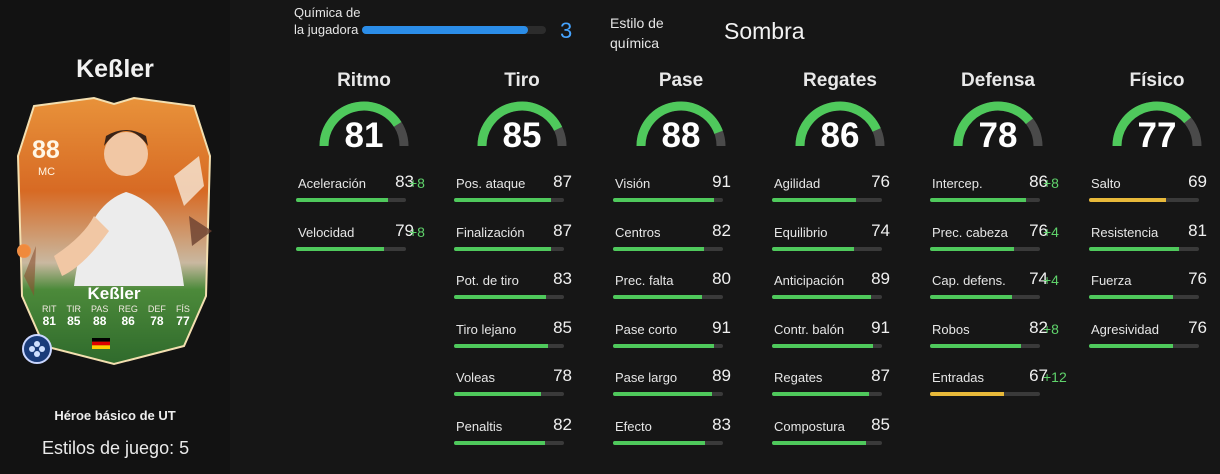 The height and width of the screenshot is (474, 1220). Describe the element at coordinates (364, 80) in the screenshot. I see `stat-group-title: Ritmo` at that location.